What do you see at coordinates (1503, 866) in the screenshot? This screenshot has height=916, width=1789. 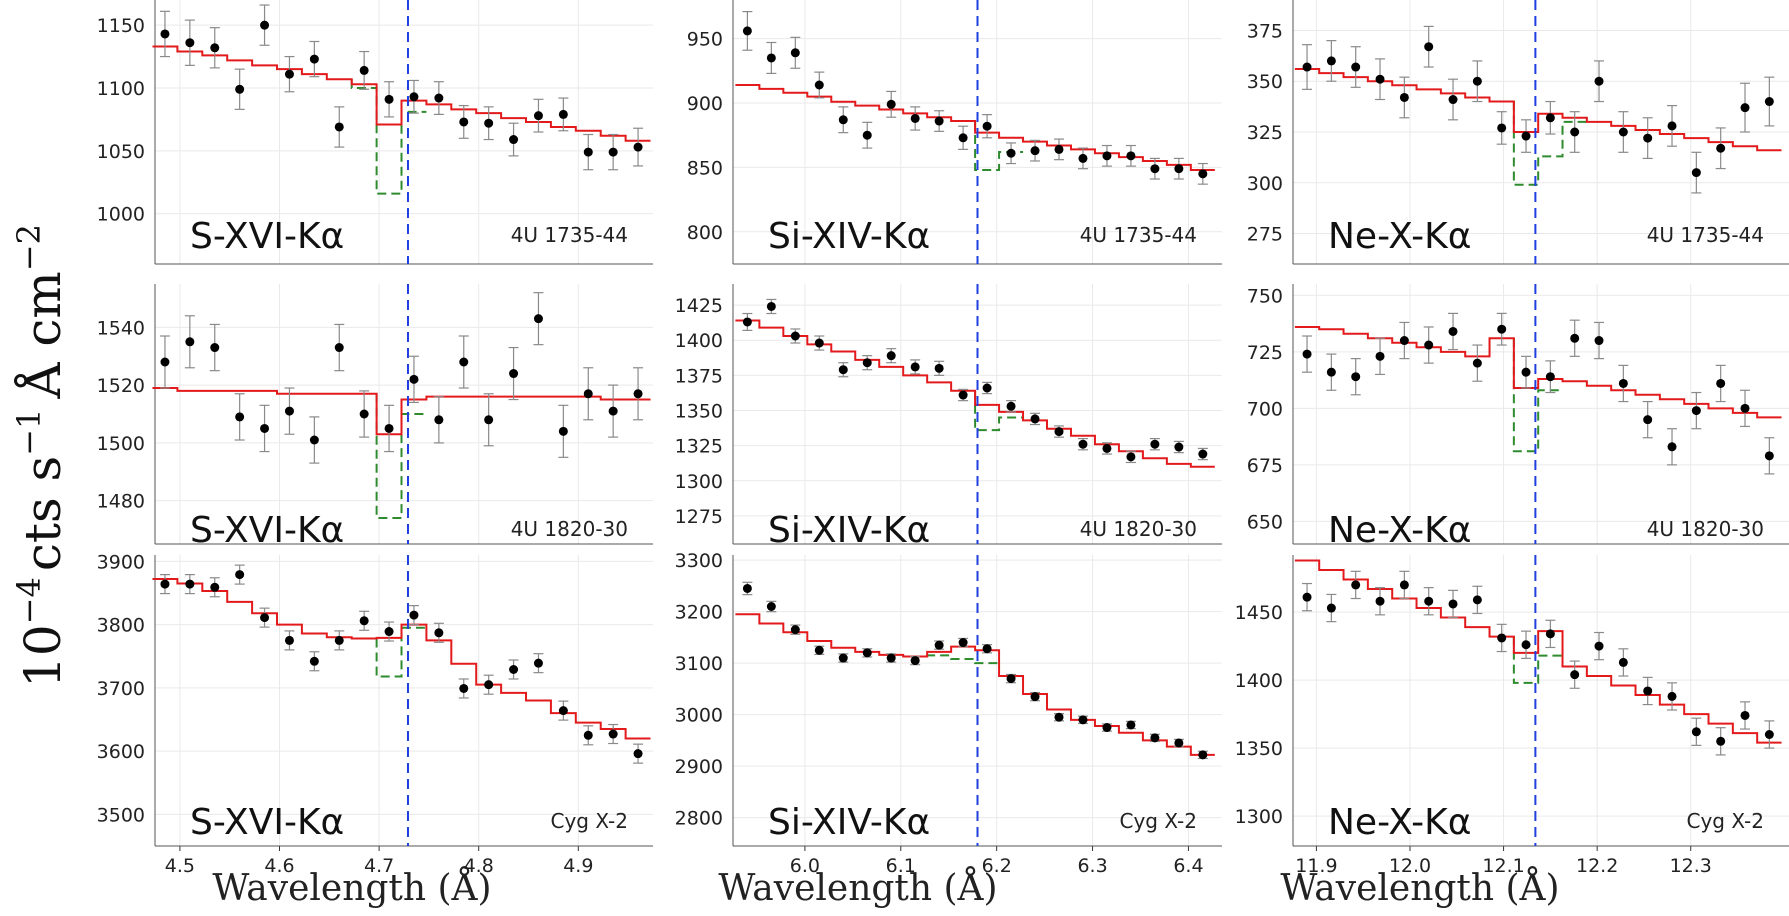 I see `x-tick-label: 12.1` at bounding box center [1503, 866].